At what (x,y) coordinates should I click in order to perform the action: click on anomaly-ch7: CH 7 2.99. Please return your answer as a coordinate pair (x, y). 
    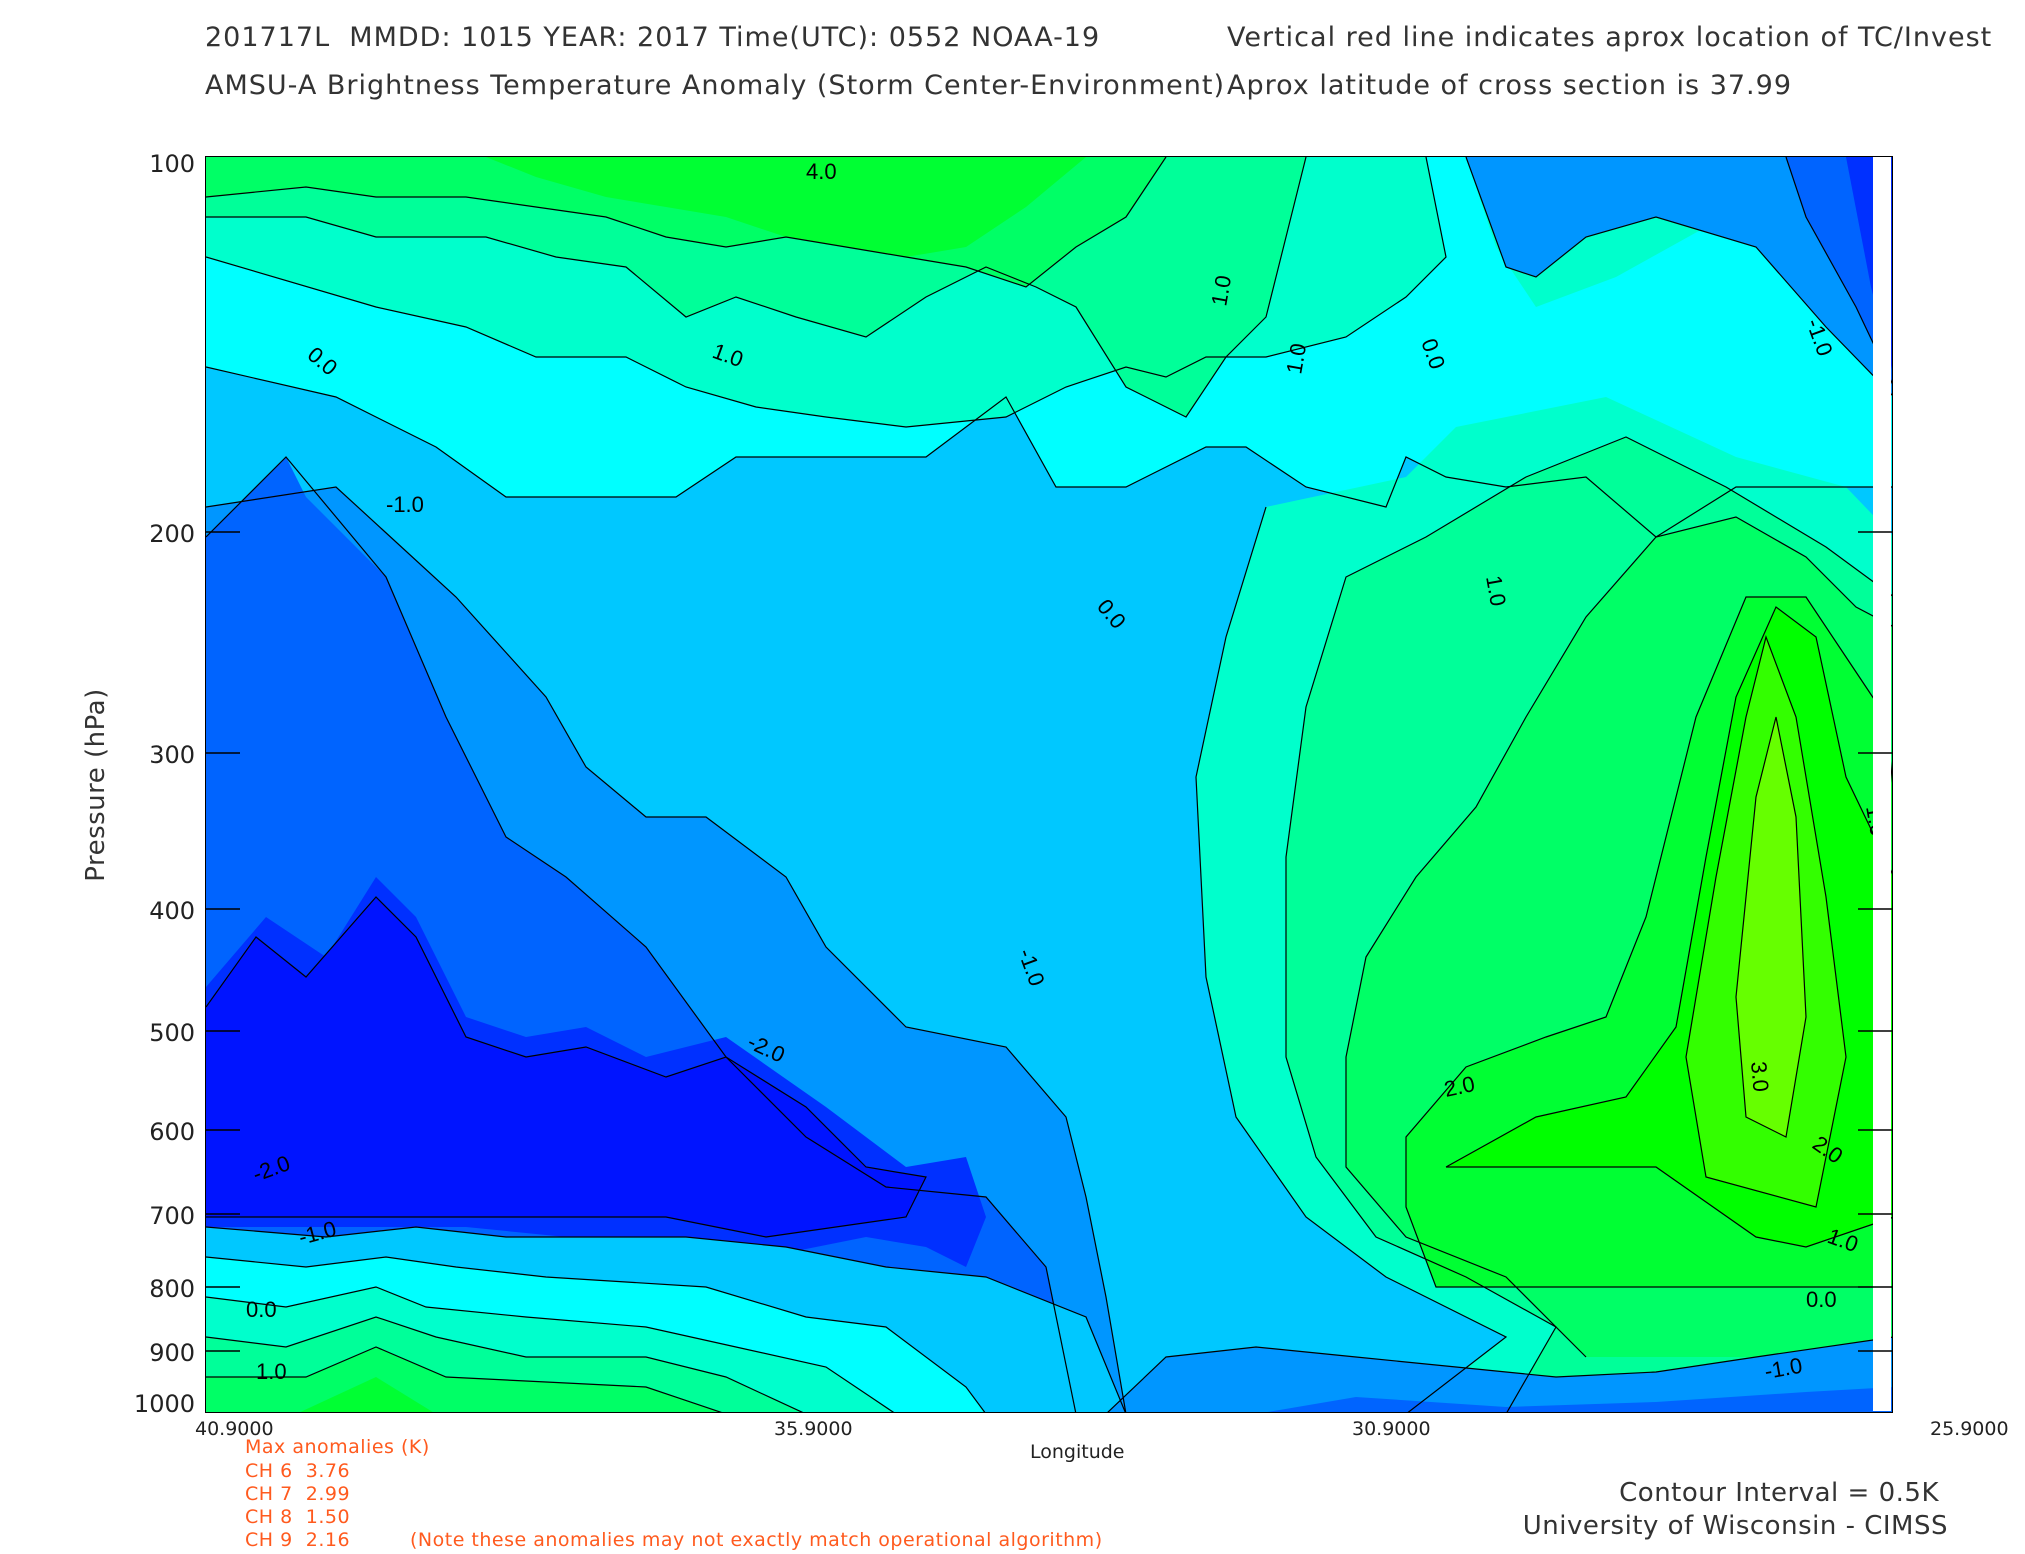
    Looking at the image, I should click on (298, 1494).